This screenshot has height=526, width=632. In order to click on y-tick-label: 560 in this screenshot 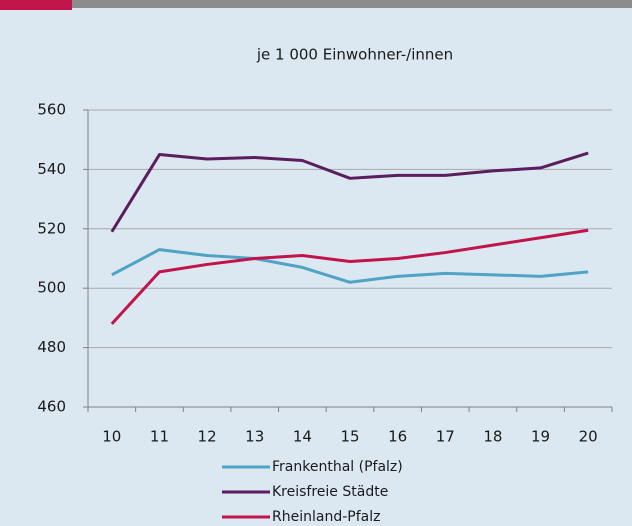, I will do `click(51, 110)`.